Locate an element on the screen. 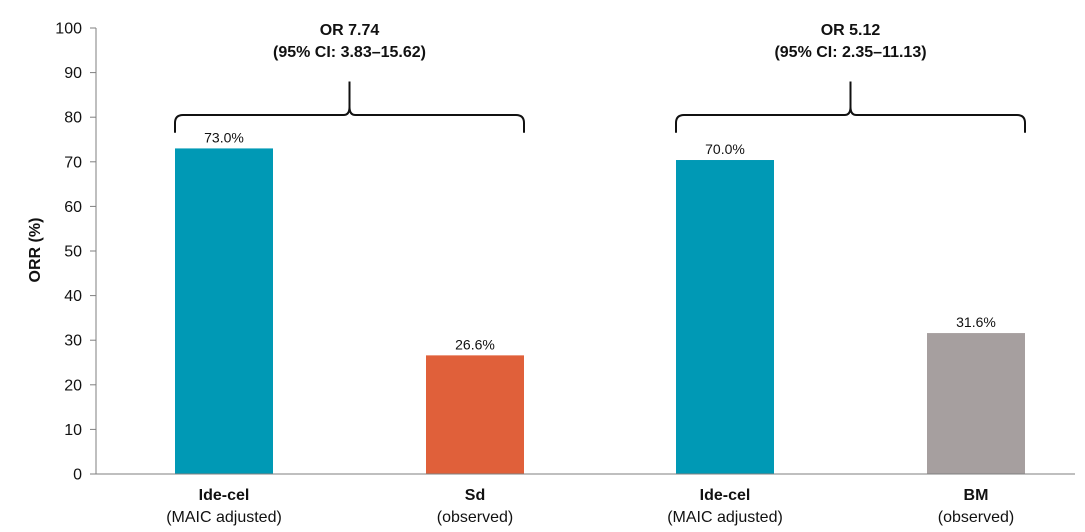 The height and width of the screenshot is (532, 1085). y-tick-label: 40 is located at coordinates (73, 296).